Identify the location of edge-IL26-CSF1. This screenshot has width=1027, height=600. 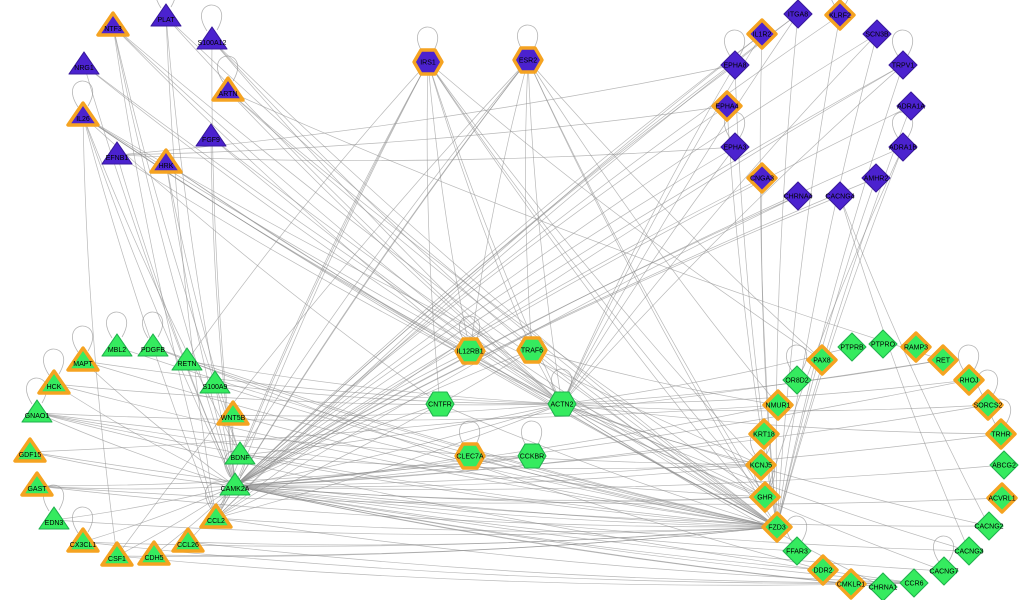
(100, 336).